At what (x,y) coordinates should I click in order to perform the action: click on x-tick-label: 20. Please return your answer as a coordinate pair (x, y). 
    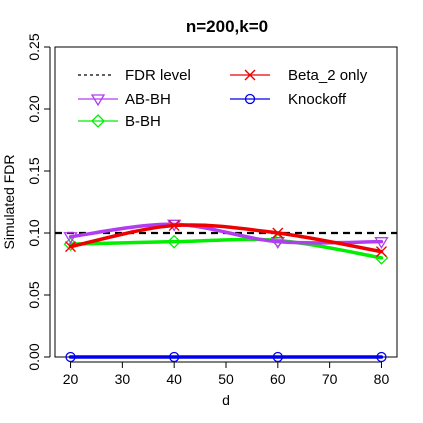
    Looking at the image, I should click on (71, 379).